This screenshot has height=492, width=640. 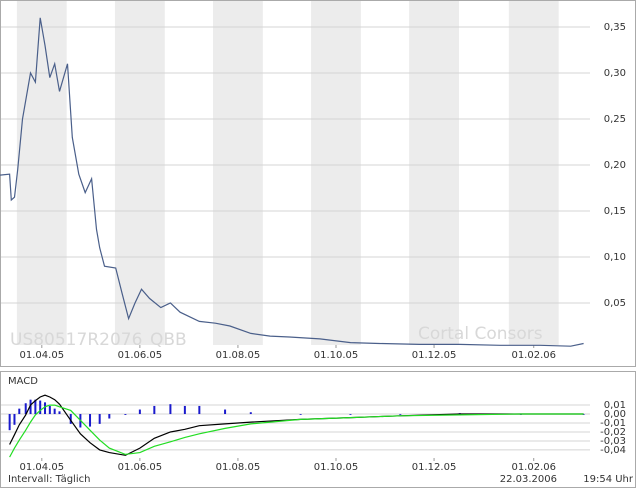 I want to click on date: 22.03.2006, so click(x=528, y=479).